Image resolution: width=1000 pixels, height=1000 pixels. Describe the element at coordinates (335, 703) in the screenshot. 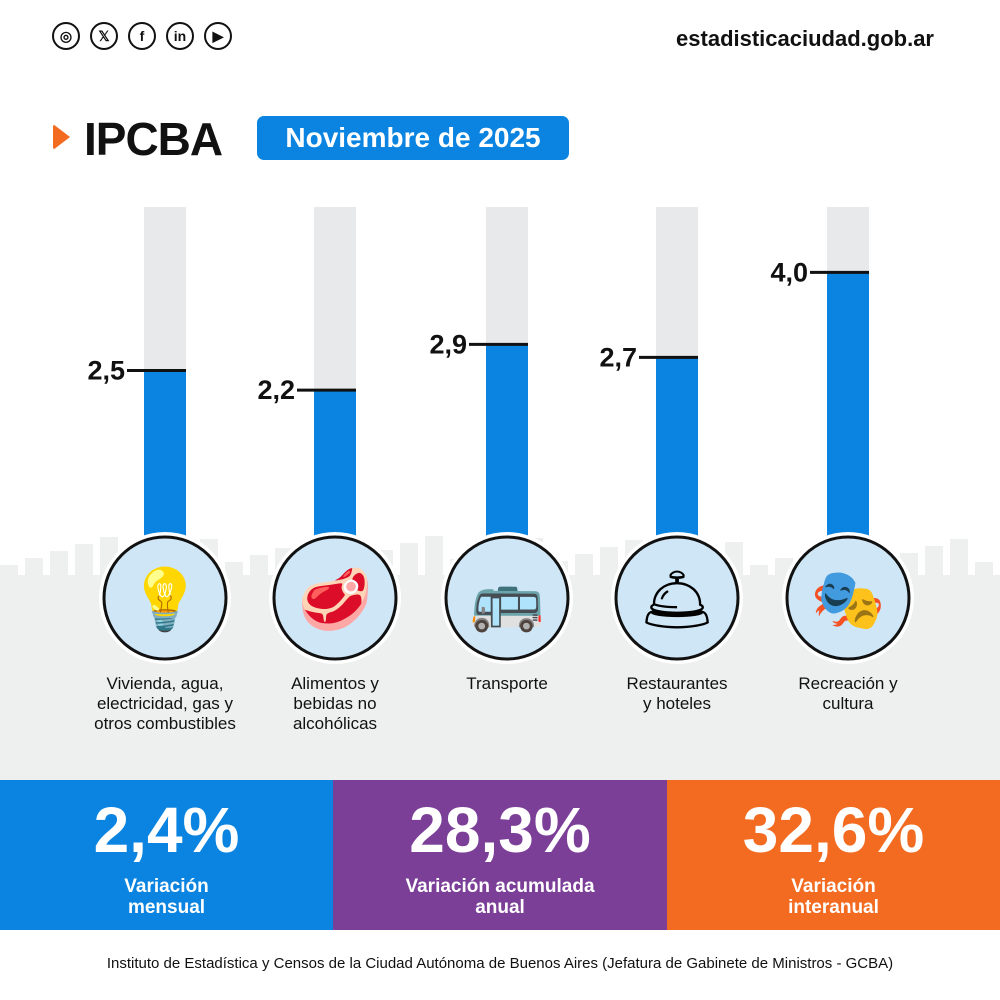

I see `category-label: Alimentos y bebidas no alcohólicas` at that location.